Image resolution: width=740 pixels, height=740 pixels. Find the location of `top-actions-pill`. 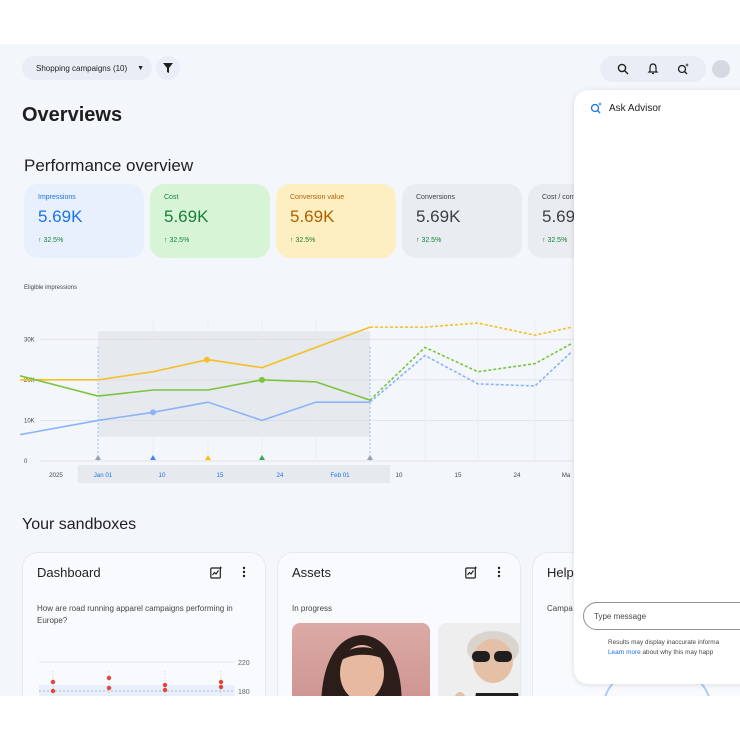

top-actions-pill is located at coordinates (653, 69).